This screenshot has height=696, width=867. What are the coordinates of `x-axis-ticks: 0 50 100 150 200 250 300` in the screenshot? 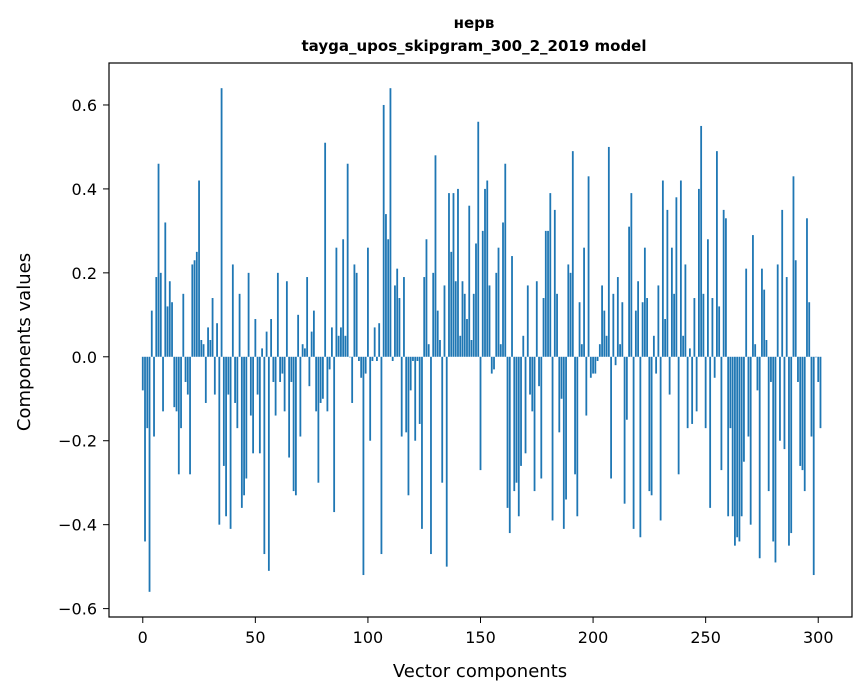 It's located at (486, 632).